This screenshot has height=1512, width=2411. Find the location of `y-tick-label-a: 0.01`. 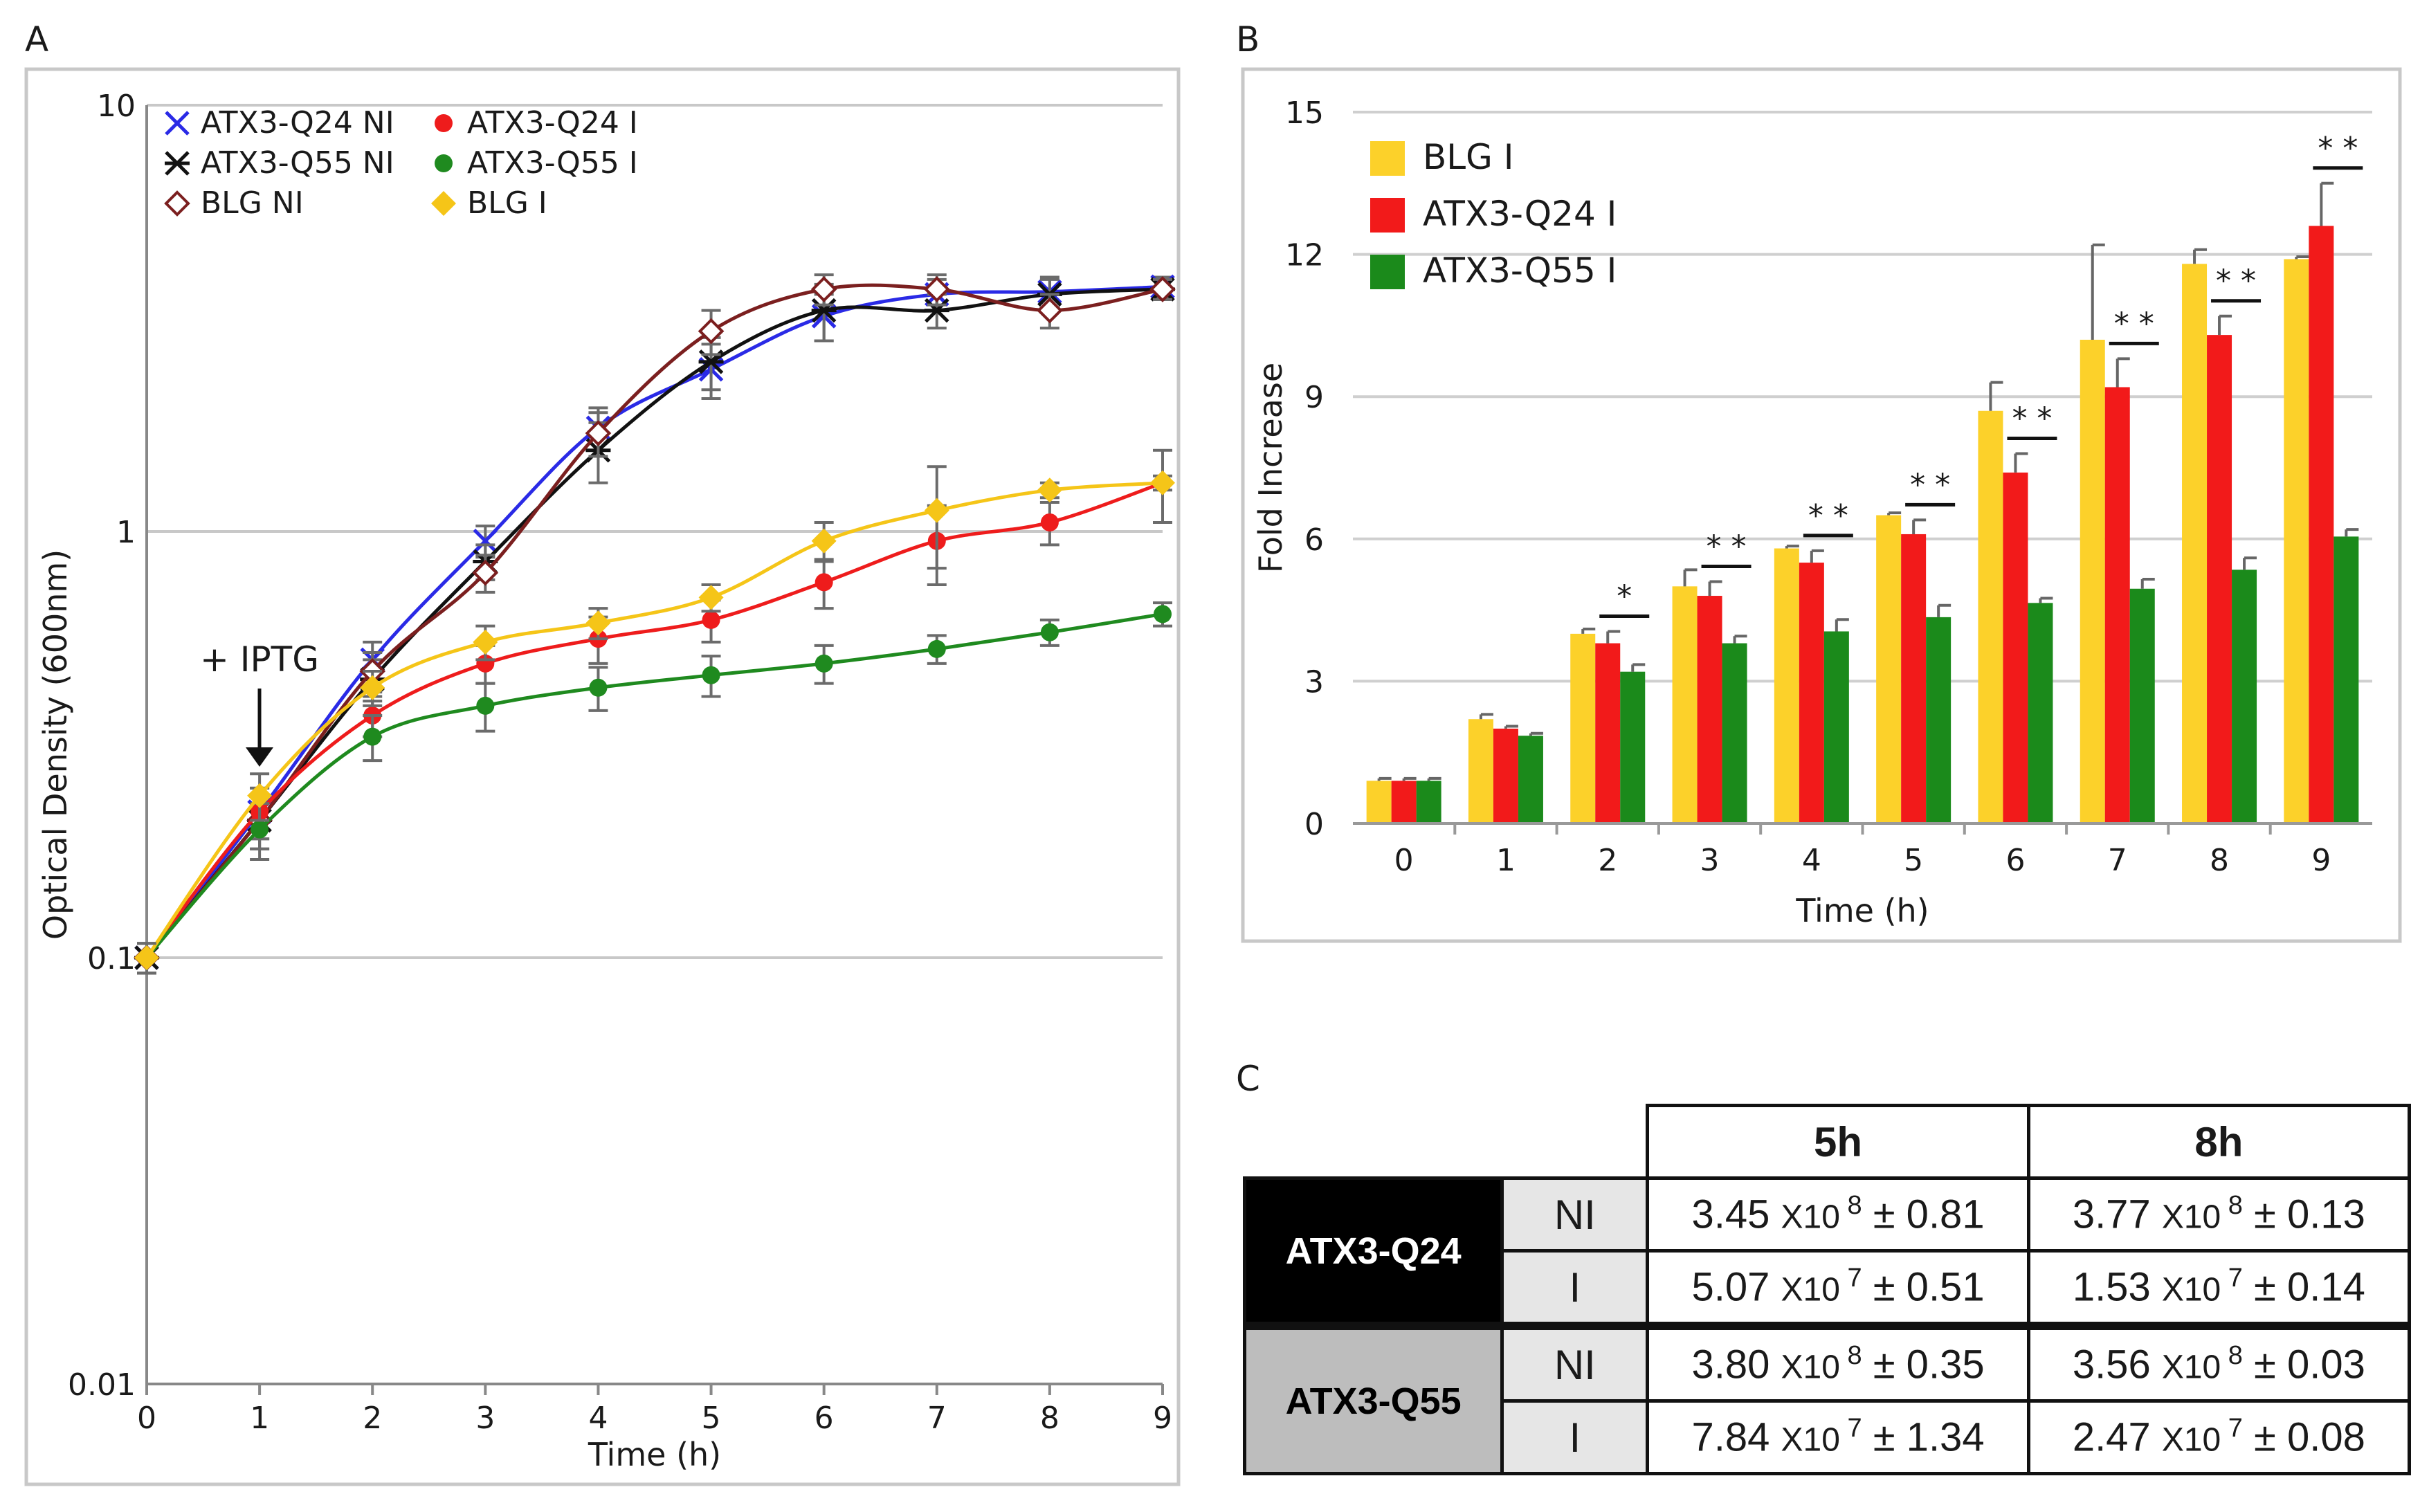

y-tick-label-a: 0.01 is located at coordinates (102, 1385).